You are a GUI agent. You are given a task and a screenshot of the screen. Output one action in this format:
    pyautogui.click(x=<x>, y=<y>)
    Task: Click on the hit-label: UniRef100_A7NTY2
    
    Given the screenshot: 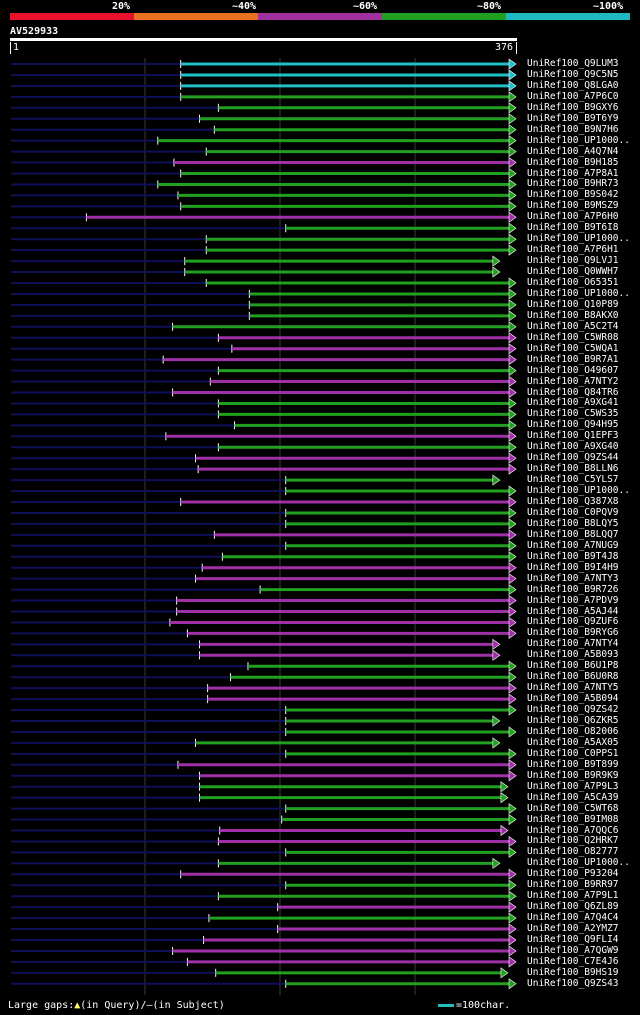 What is the action you would take?
    pyautogui.click(x=573, y=381)
    